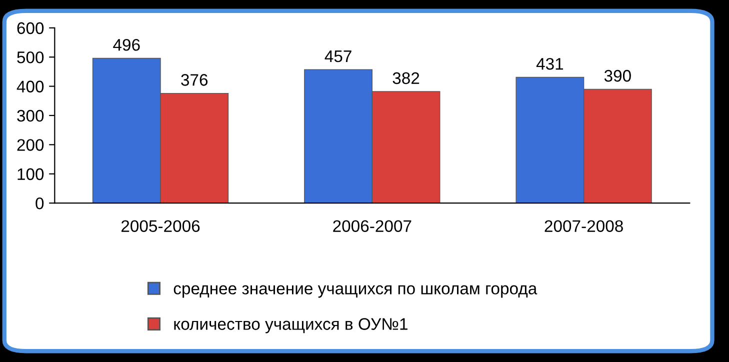 Image resolution: width=729 pixels, height=362 pixels. I want to click on y-tick-label: 0, so click(40, 203).